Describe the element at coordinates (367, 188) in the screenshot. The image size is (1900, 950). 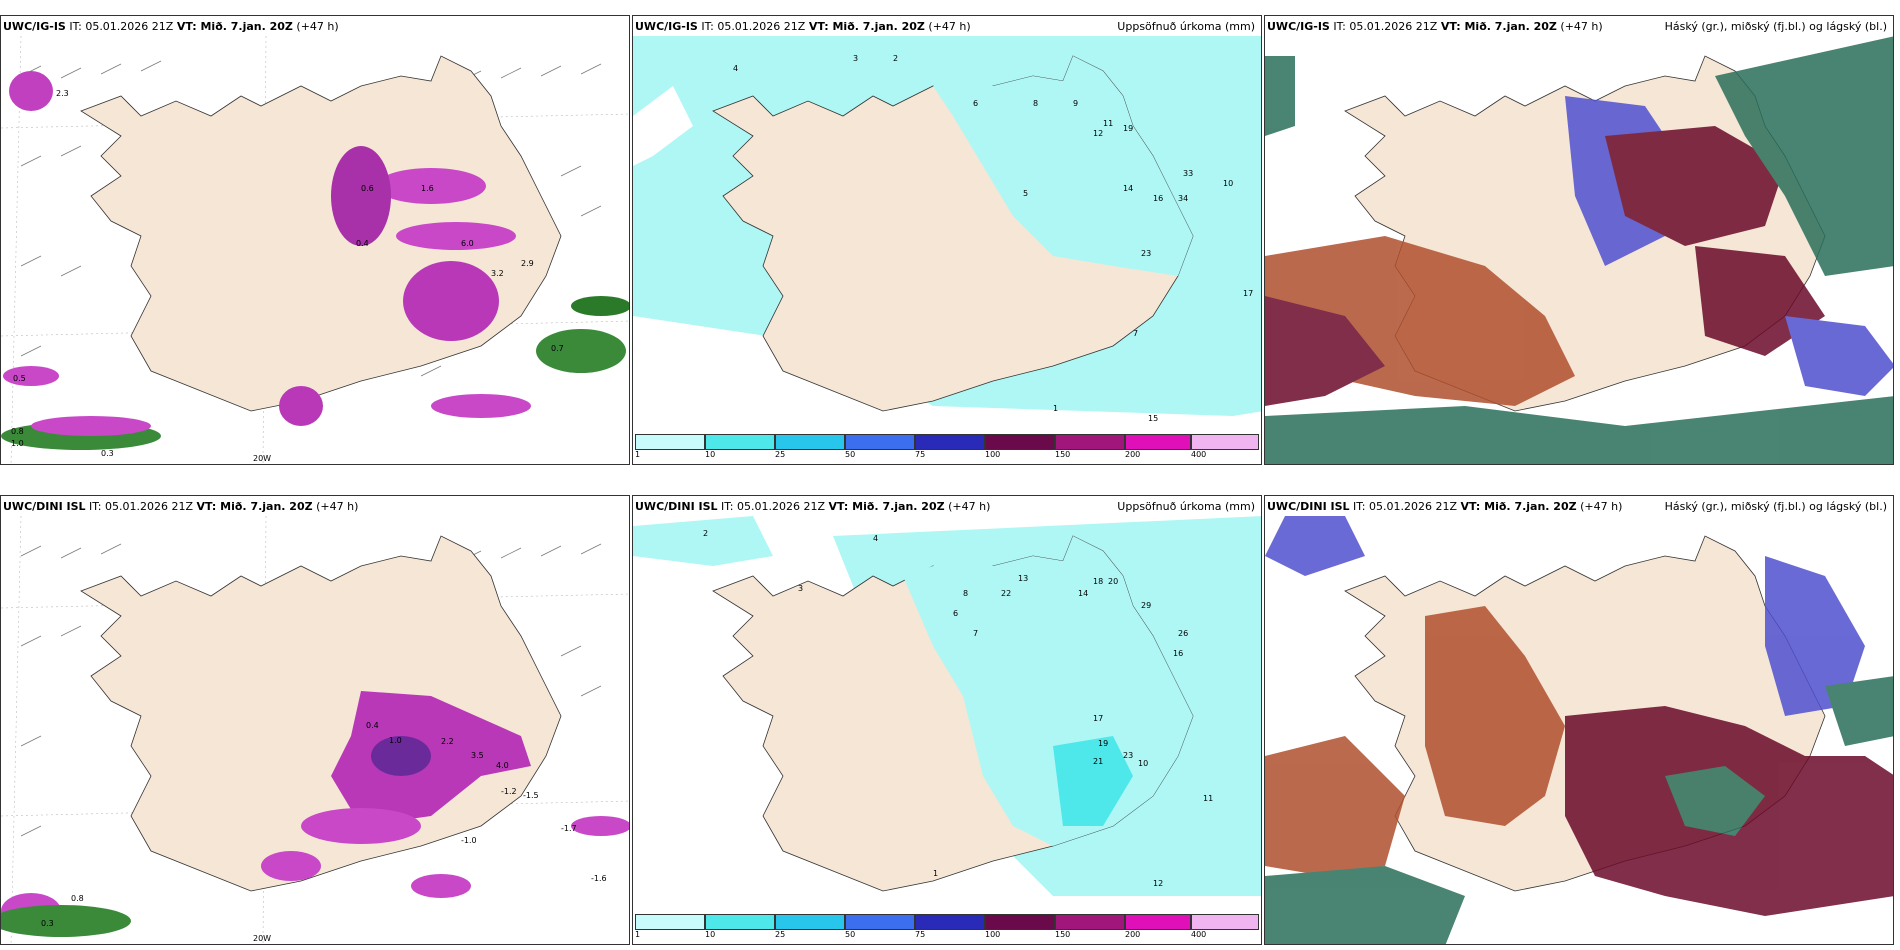
I see `svg-text: 0.6` at that location.